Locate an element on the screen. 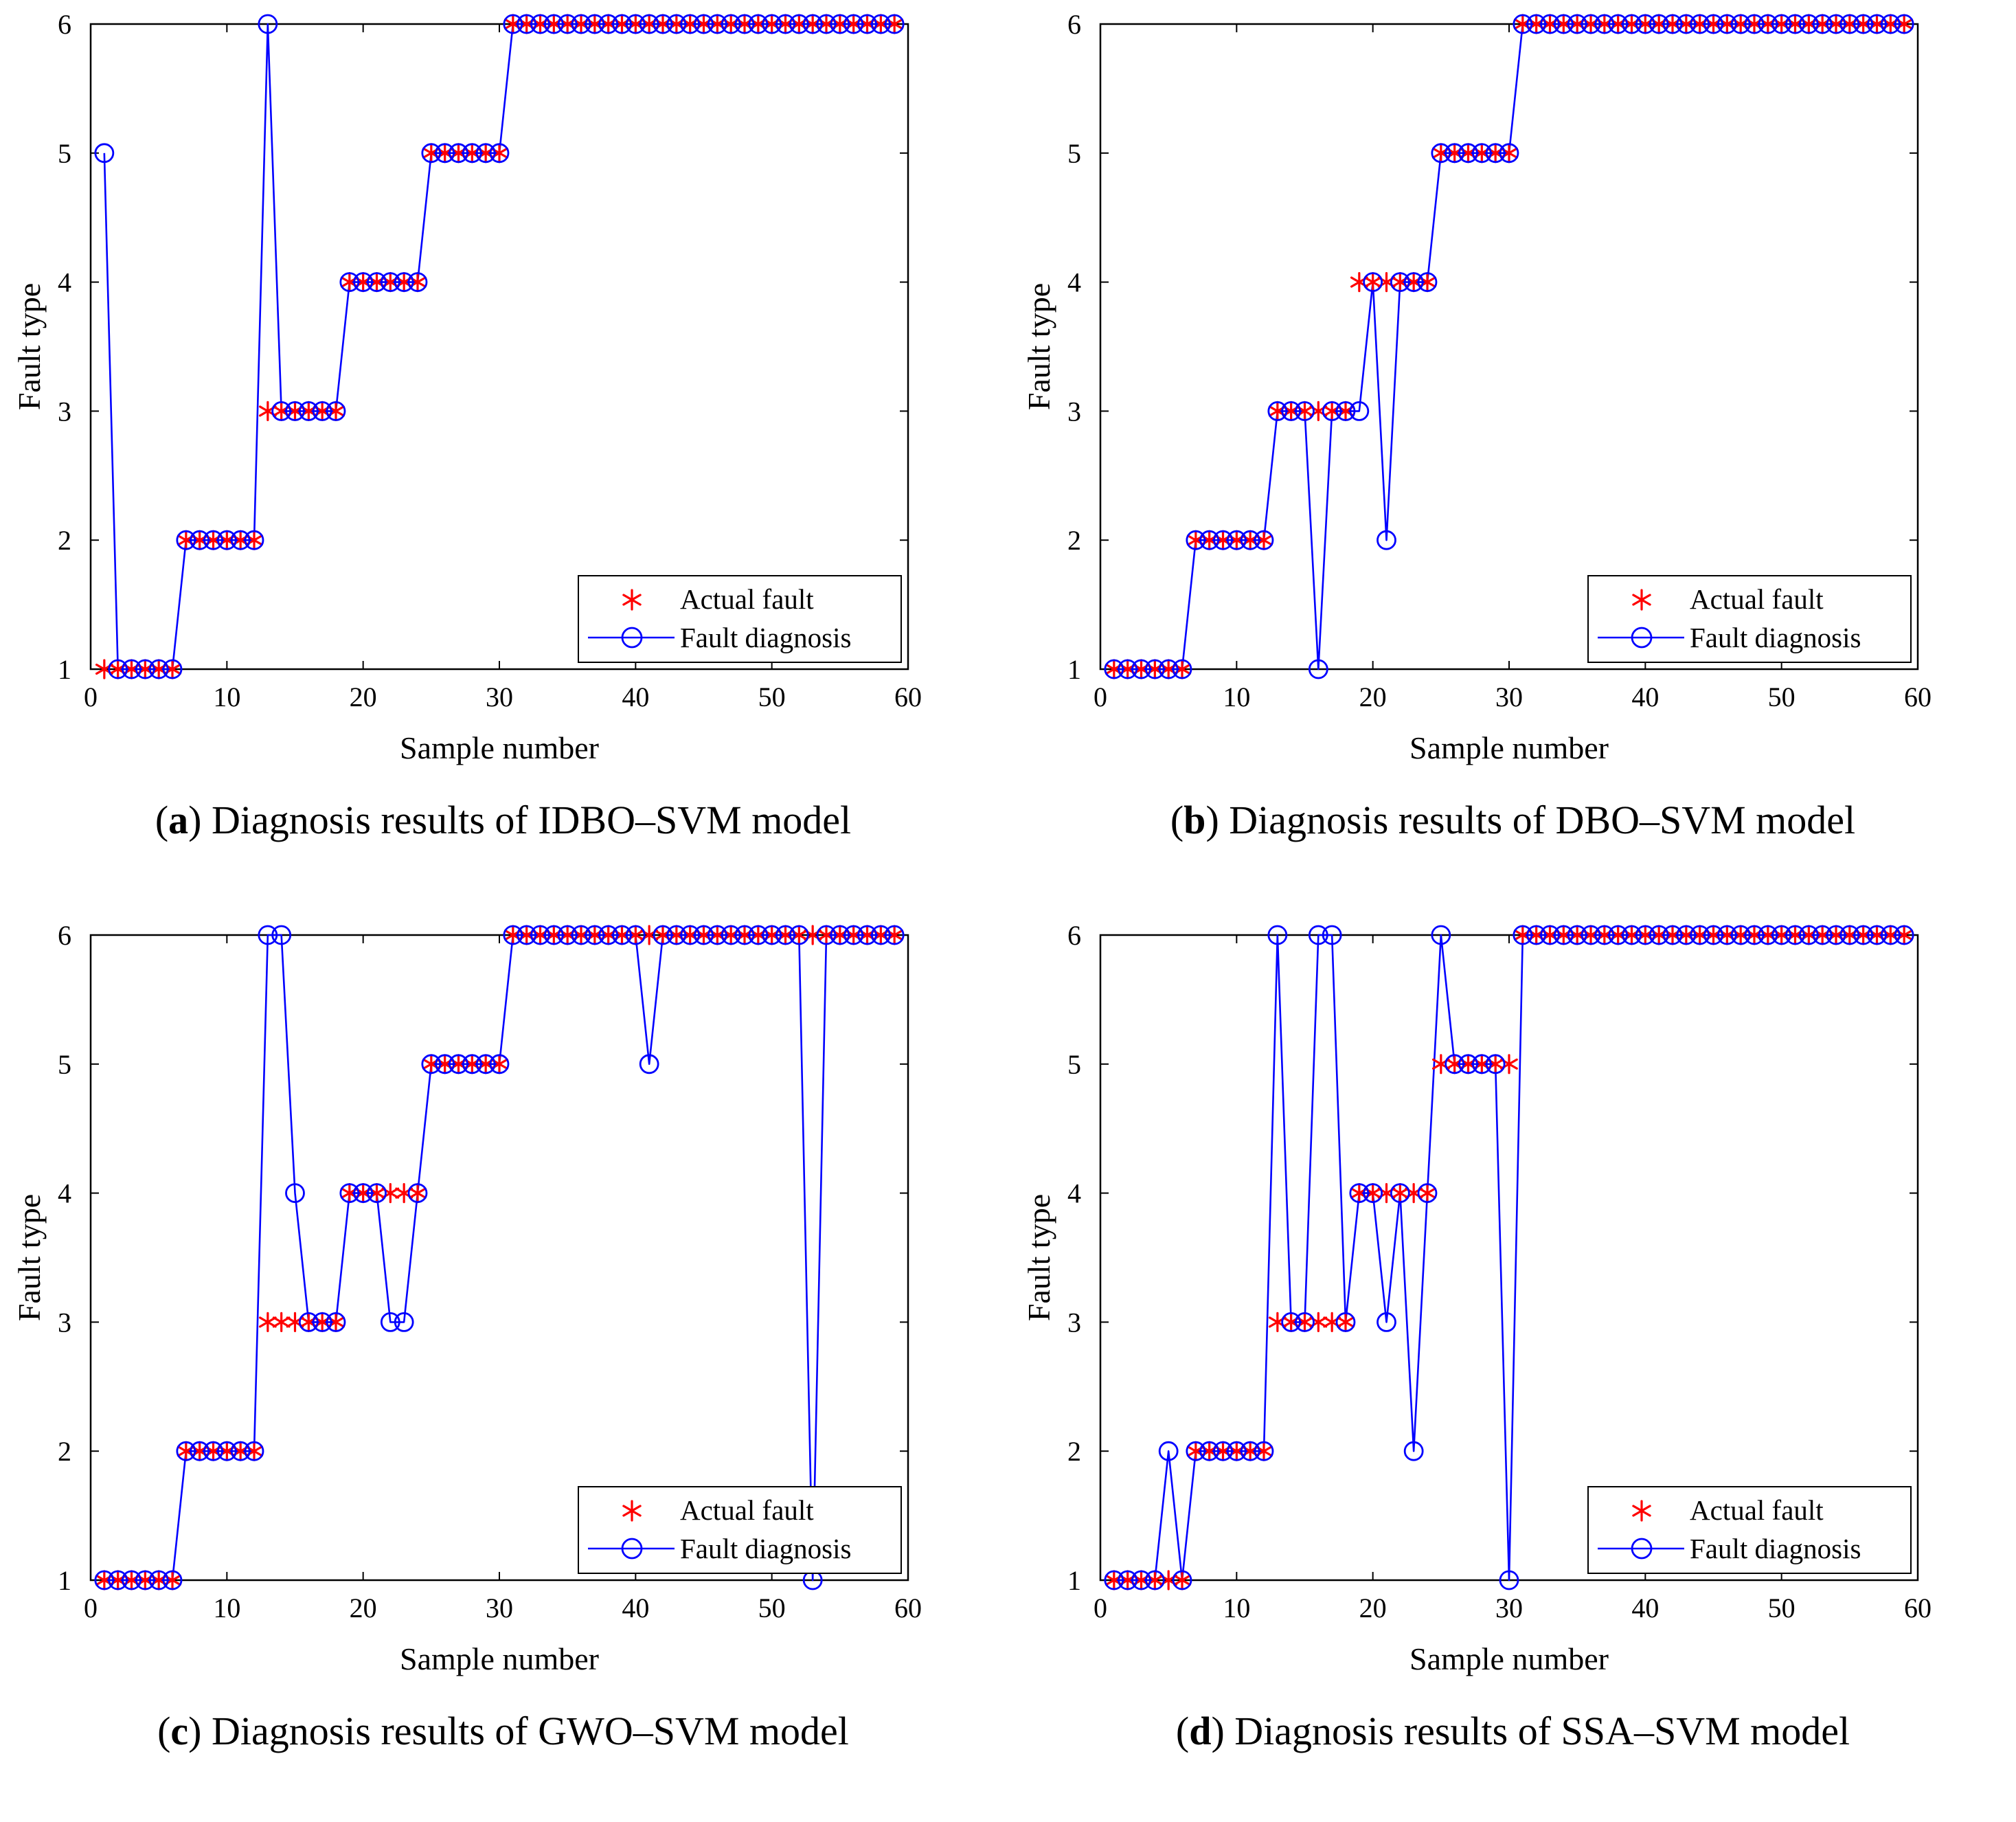 The image size is (2016, 1822). legend-fault-diagnosis-symbol is located at coordinates (632, 638).